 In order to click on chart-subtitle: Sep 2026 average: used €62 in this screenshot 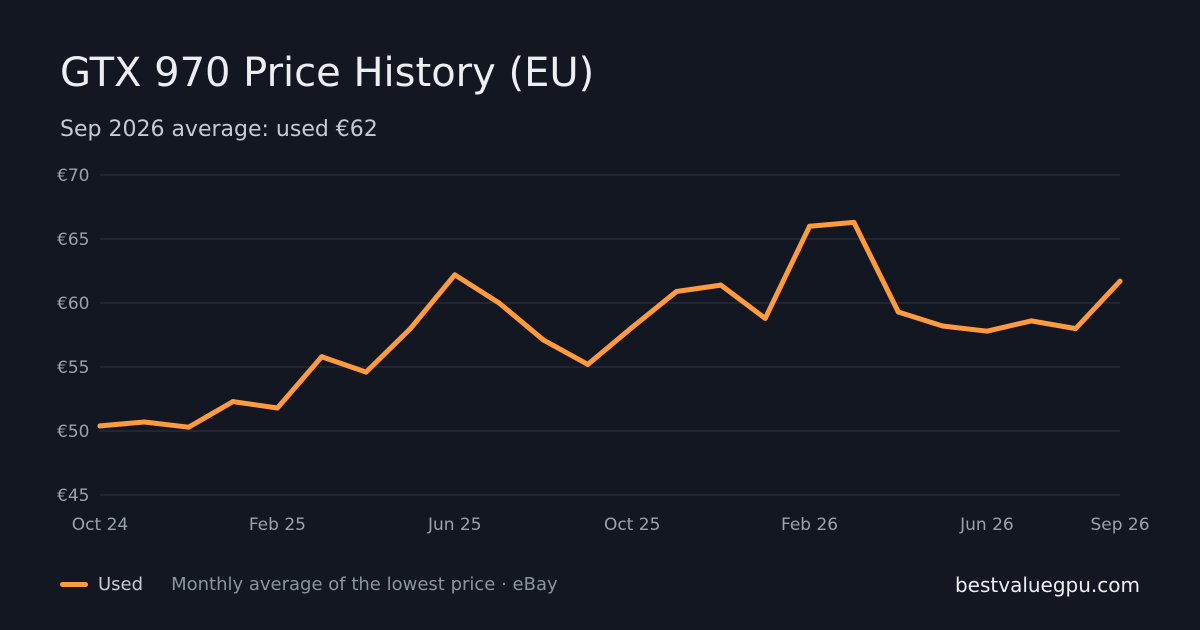, I will do `click(219, 129)`.